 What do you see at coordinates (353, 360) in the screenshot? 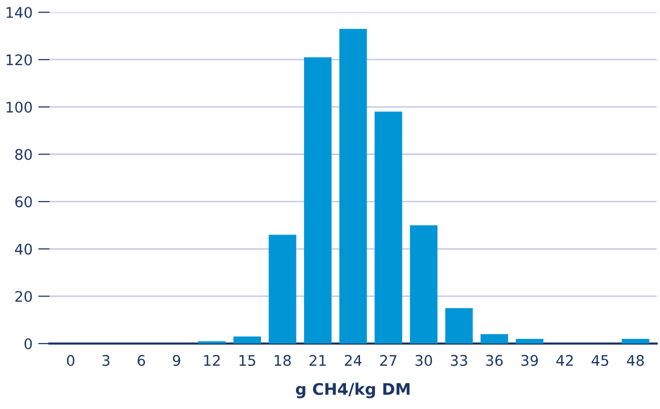
I see `x-tick-label: 24` at bounding box center [353, 360].